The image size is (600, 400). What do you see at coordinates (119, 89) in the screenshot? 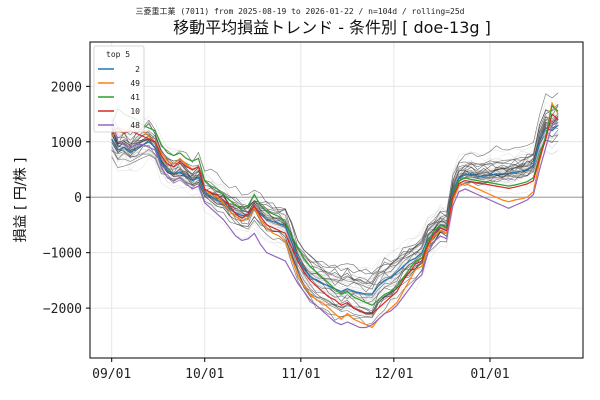
I see `legend: top 5 2 49 41 10 48` at bounding box center [119, 89].